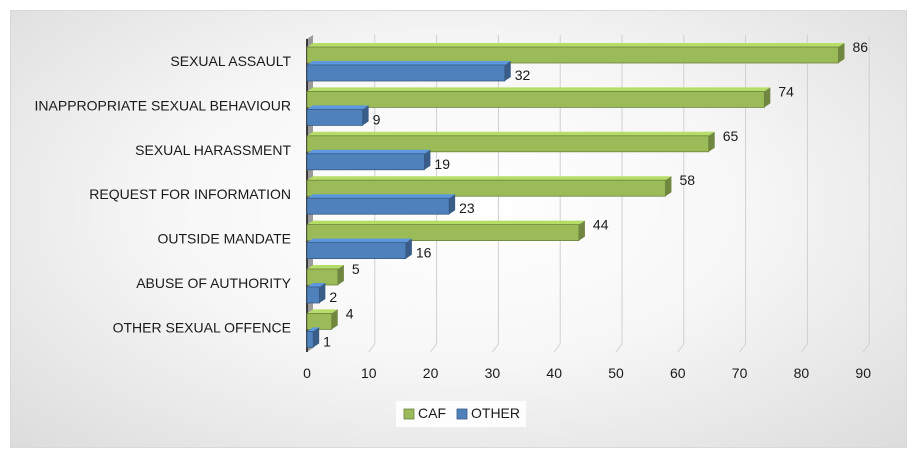 The height and width of the screenshot is (457, 916). I want to click on category-label-sexual-assault: SEXUAL ASSAULT, so click(230, 61).